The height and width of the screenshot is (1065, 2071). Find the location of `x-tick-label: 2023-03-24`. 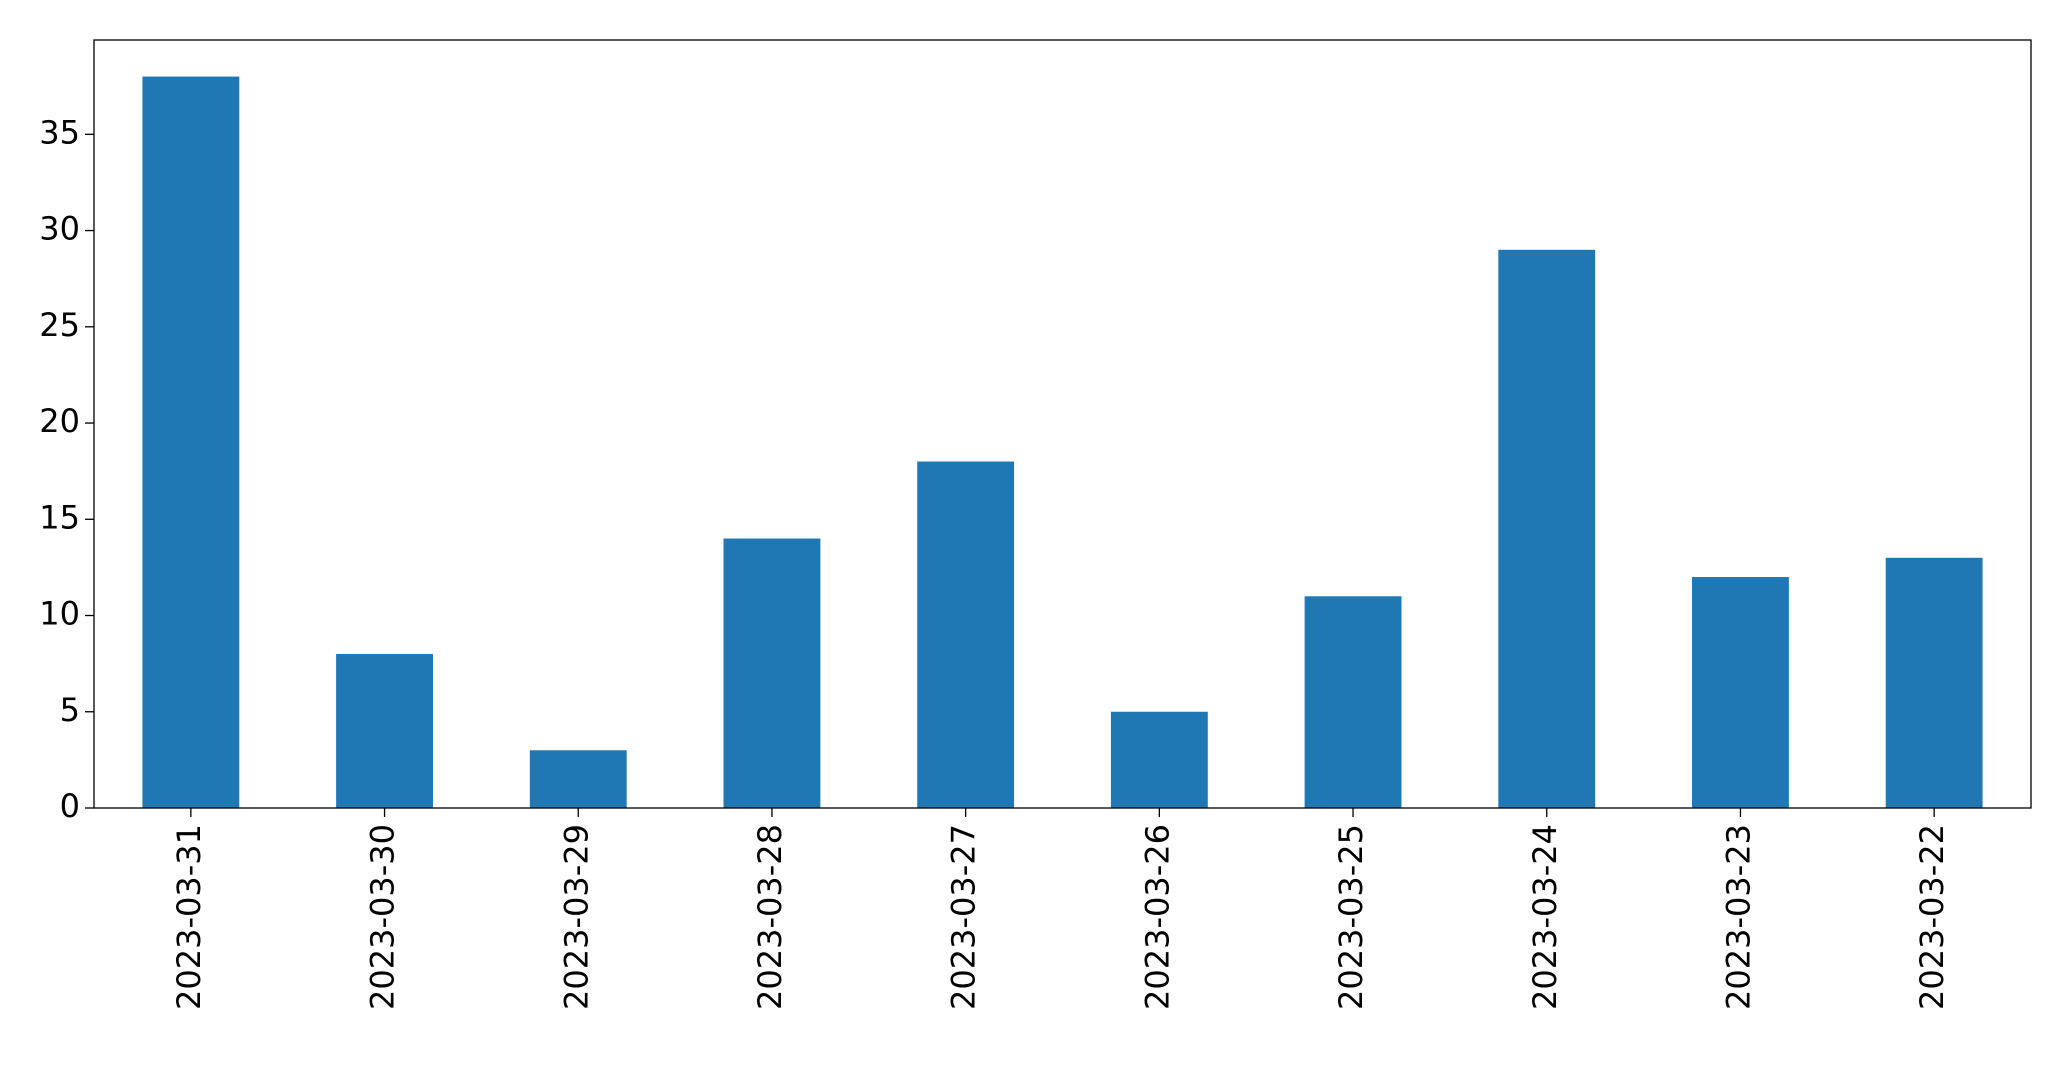

x-tick-label: 2023-03-24 is located at coordinates (1545, 917).